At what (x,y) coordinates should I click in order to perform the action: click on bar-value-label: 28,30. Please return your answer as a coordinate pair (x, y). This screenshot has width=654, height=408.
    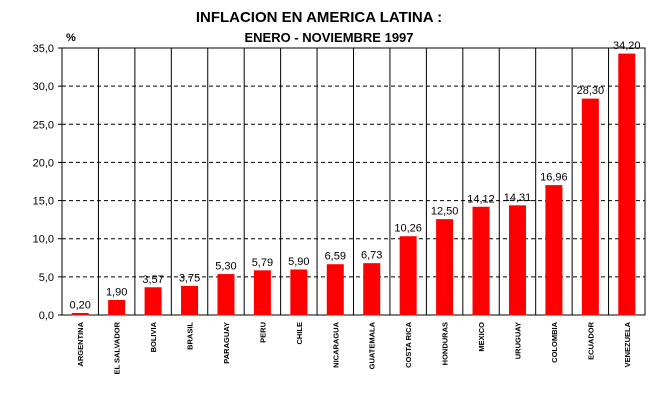
    Looking at the image, I should click on (591, 91).